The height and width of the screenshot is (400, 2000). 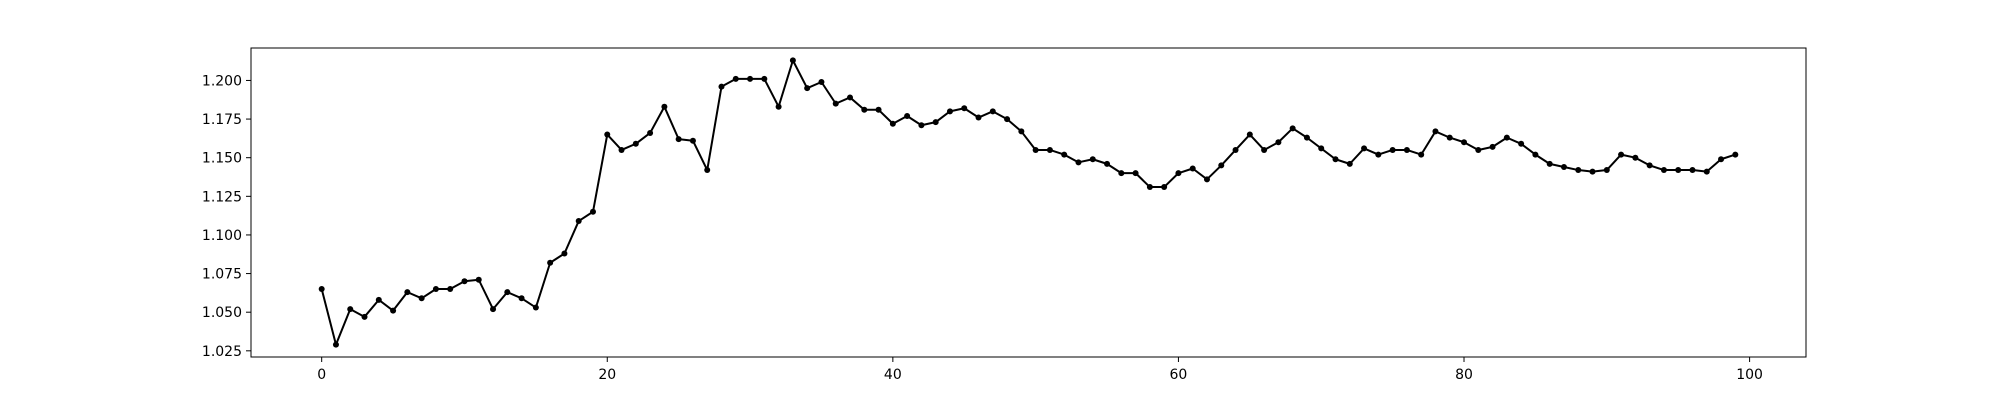 I want to click on y-tick-label: 1.075, so click(x=222, y=275).